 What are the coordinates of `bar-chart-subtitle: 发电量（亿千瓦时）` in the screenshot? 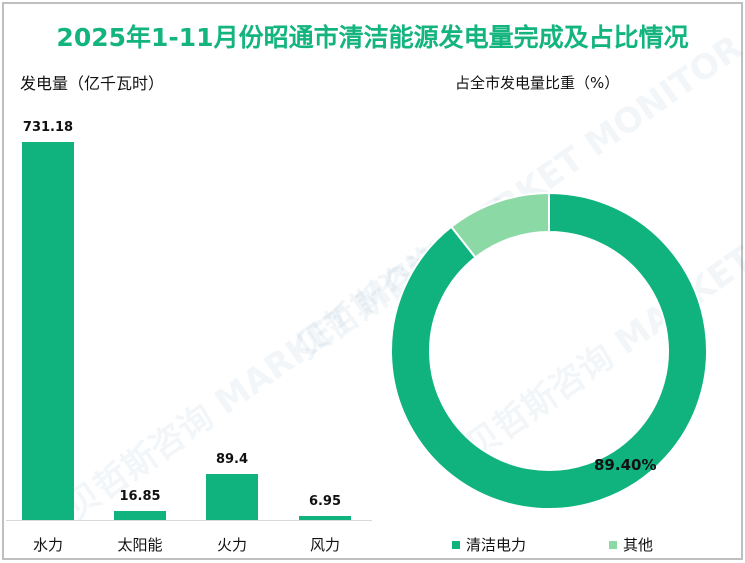 It's located at (92, 83).